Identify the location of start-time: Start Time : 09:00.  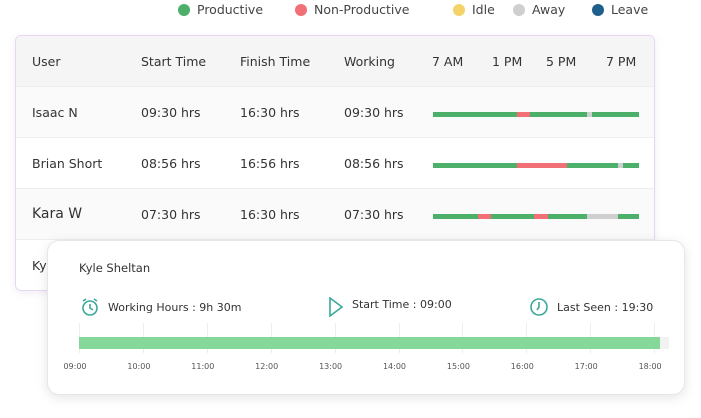
(390, 307).